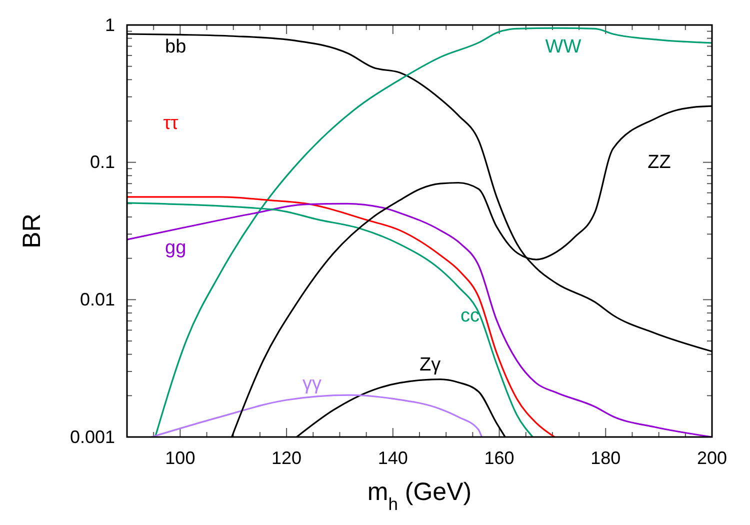 The image size is (750, 525). Describe the element at coordinates (175, 47) in the screenshot. I see `series-label: bb` at that location.